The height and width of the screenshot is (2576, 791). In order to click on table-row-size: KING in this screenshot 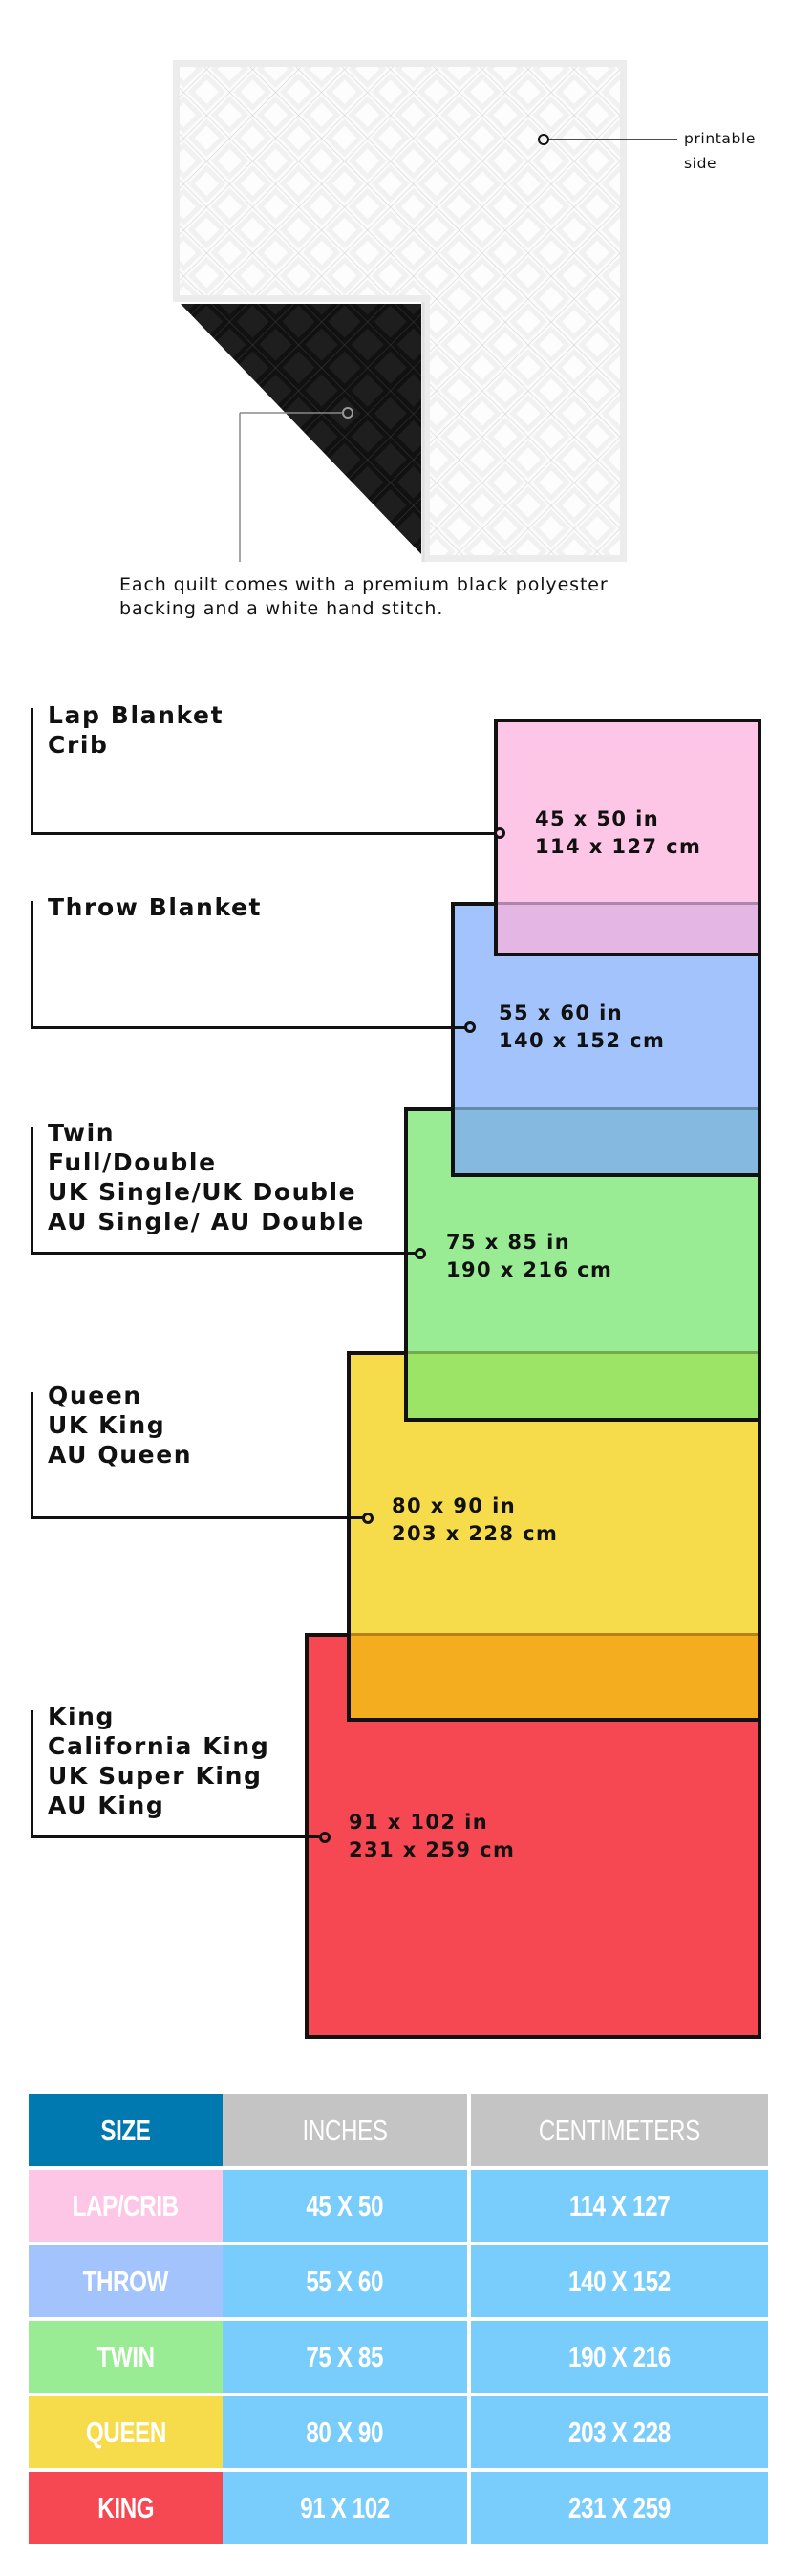, I will do `click(126, 2508)`.